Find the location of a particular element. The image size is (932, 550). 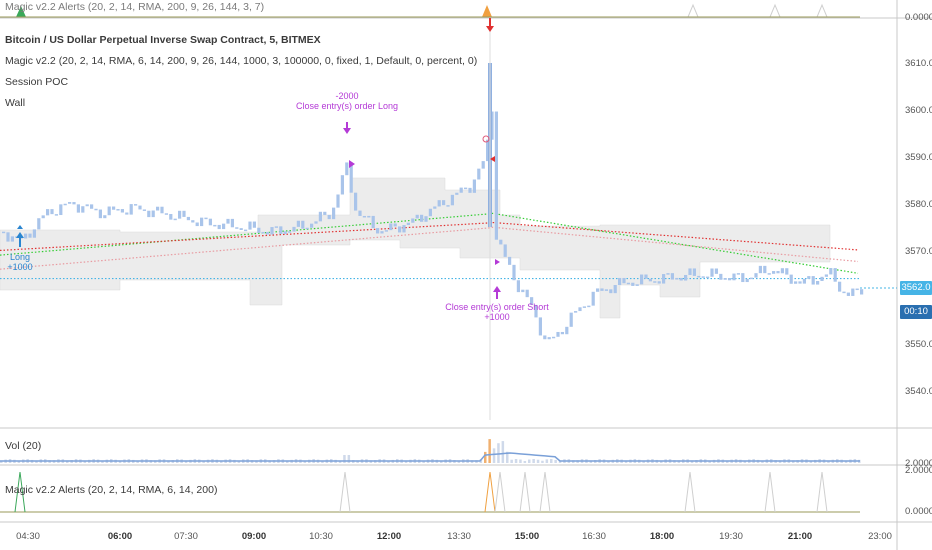

volume-bars is located at coordinates (430, 451).